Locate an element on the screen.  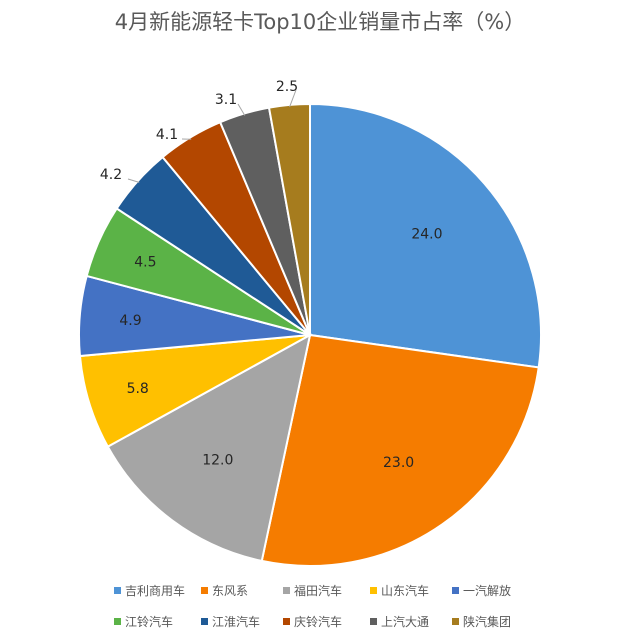
data-label-7: 4.2 is located at coordinates (111, 175).